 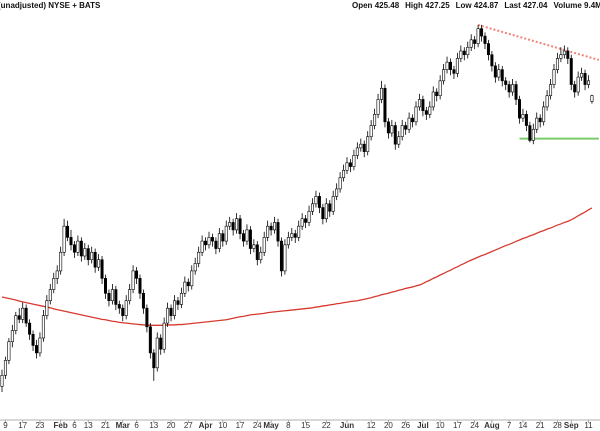 What do you see at coordinates (123, 425) in the screenshot?
I see `x-tick-label: Mar` at bounding box center [123, 425].